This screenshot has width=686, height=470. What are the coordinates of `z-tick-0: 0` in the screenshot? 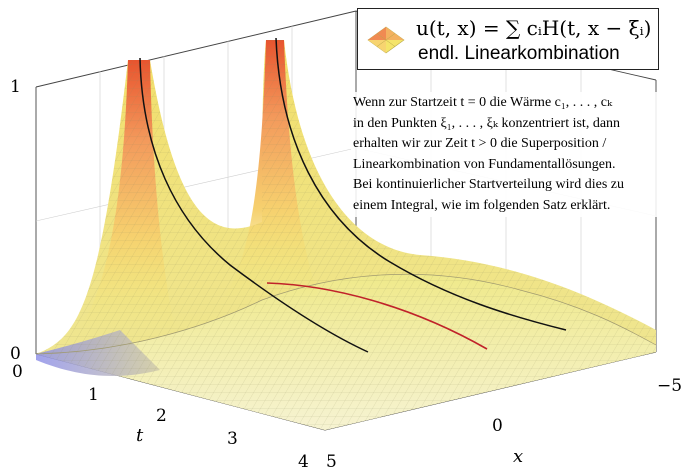 It's located at (15, 354).